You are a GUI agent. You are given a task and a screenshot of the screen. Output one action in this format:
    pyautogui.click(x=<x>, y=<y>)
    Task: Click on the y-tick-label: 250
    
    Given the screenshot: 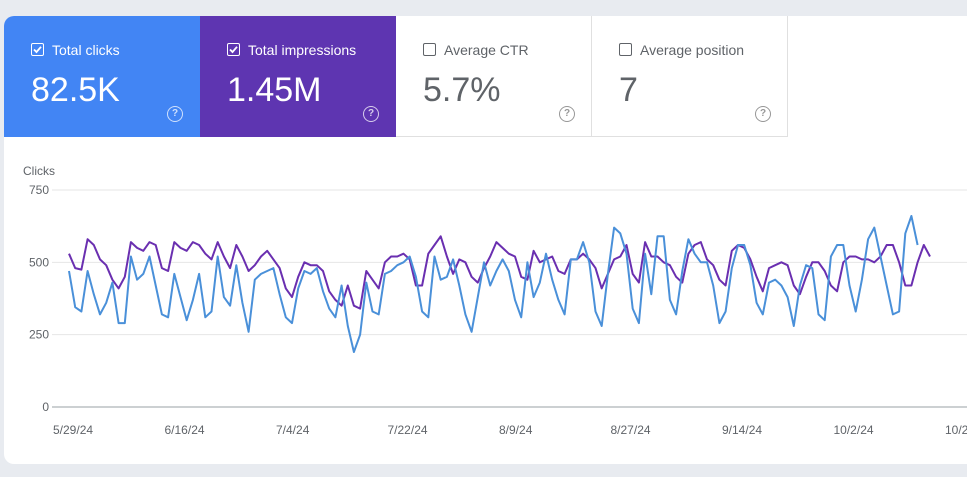 What is the action you would take?
    pyautogui.click(x=39, y=335)
    